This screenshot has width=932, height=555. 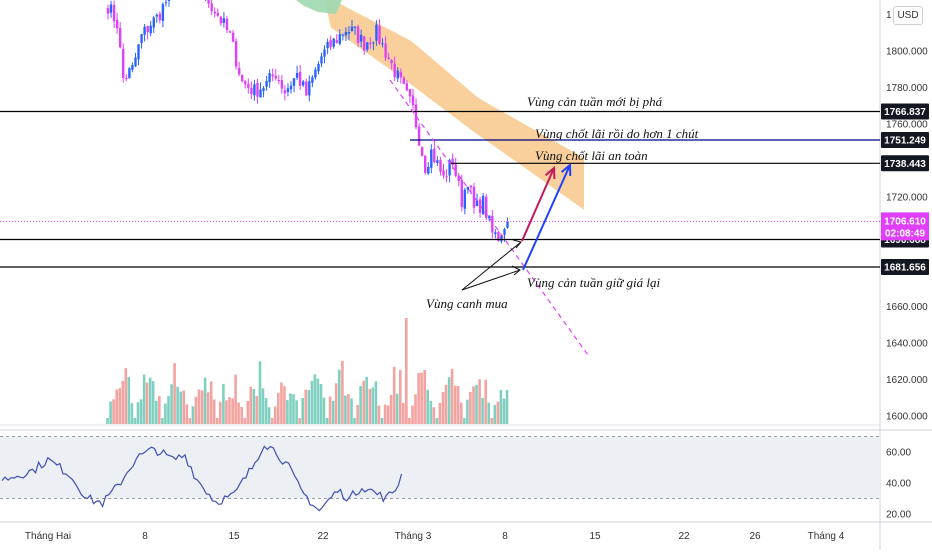 What do you see at coordinates (617, 133) in the screenshot?
I see `annotation-text: Vùng chốt lãi rồi do hơn 1 chút` at bounding box center [617, 133].